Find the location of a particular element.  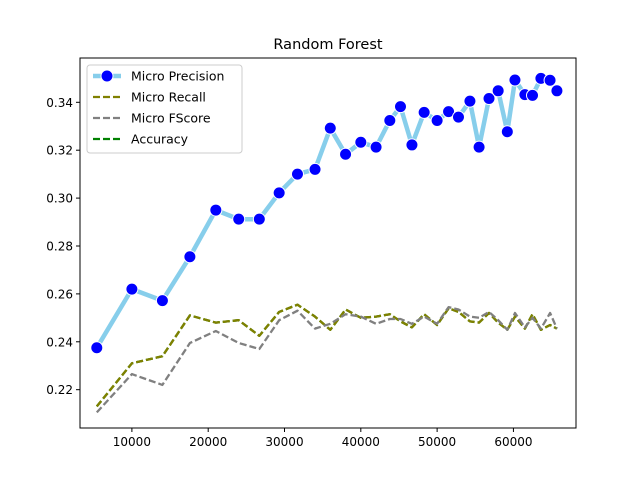

legend-label: Micro Recall is located at coordinates (168, 97).